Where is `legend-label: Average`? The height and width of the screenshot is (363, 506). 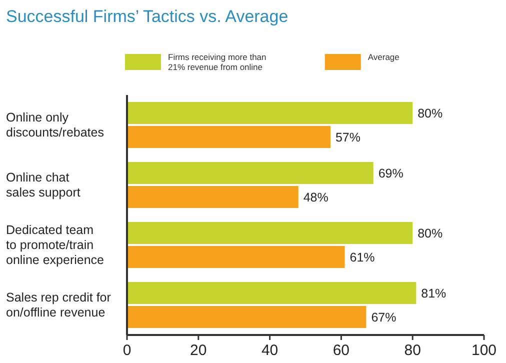 legend-label: Average is located at coordinates (384, 57).